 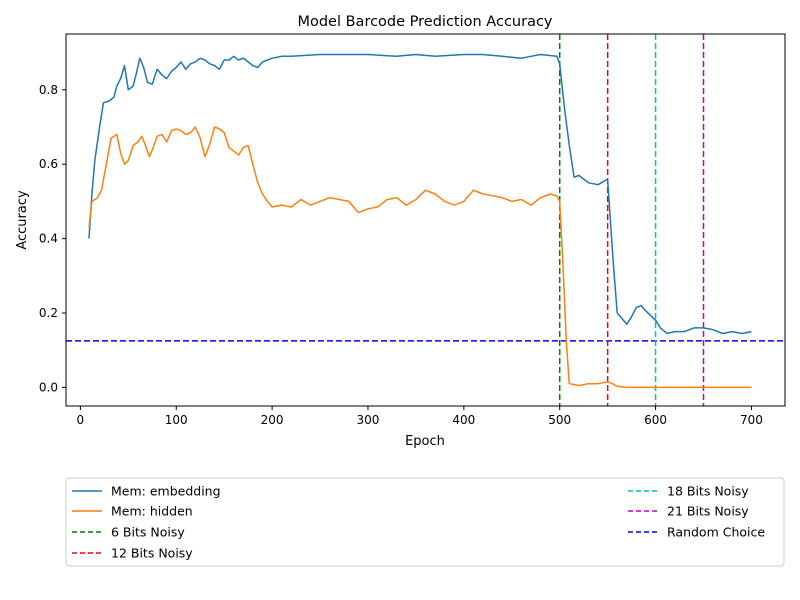 What do you see at coordinates (424, 22) in the screenshot?
I see `chart-title: Model Barcode Prediction Accuracy` at bounding box center [424, 22].